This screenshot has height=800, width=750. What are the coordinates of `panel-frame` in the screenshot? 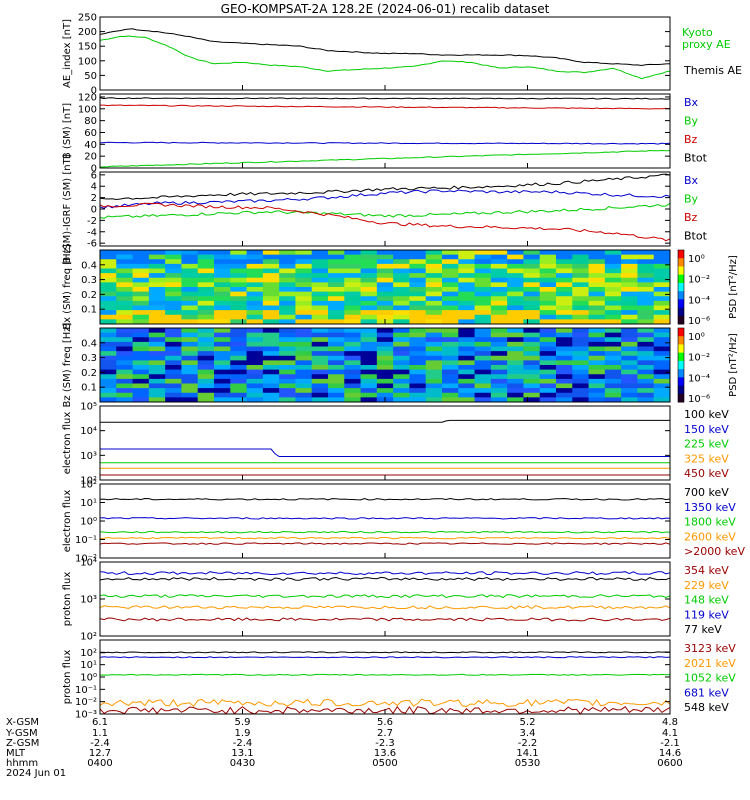 It's located at (385, 443).